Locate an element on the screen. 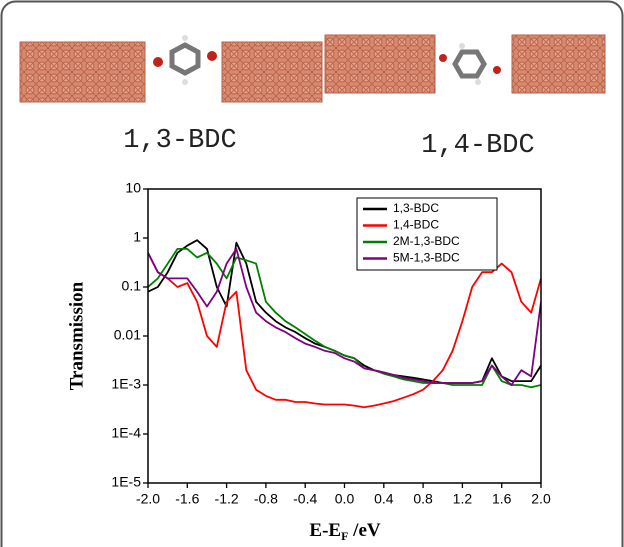 The height and width of the screenshot is (547, 624). legend-label: 1,3-BDC is located at coordinates (416, 208).